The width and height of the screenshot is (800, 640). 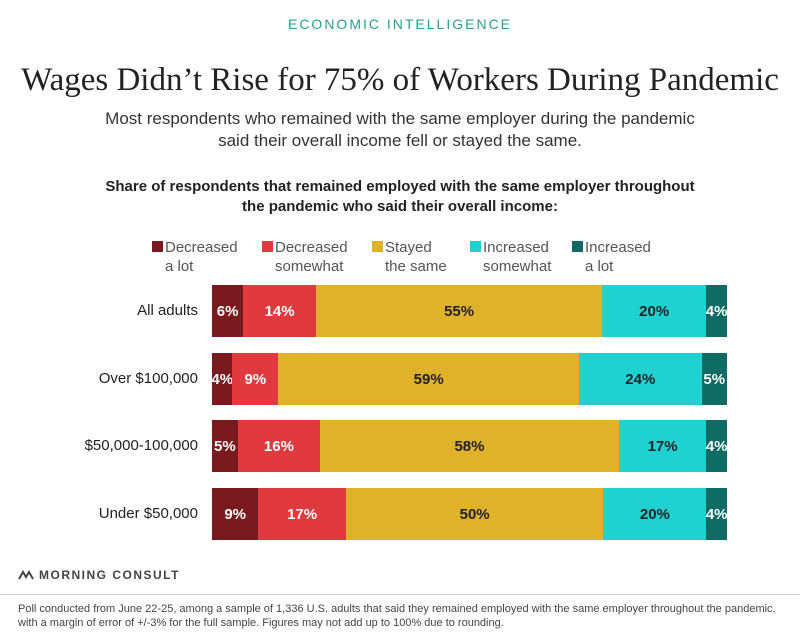 I want to click on legend-label: Stayed the same, so click(x=416, y=257).